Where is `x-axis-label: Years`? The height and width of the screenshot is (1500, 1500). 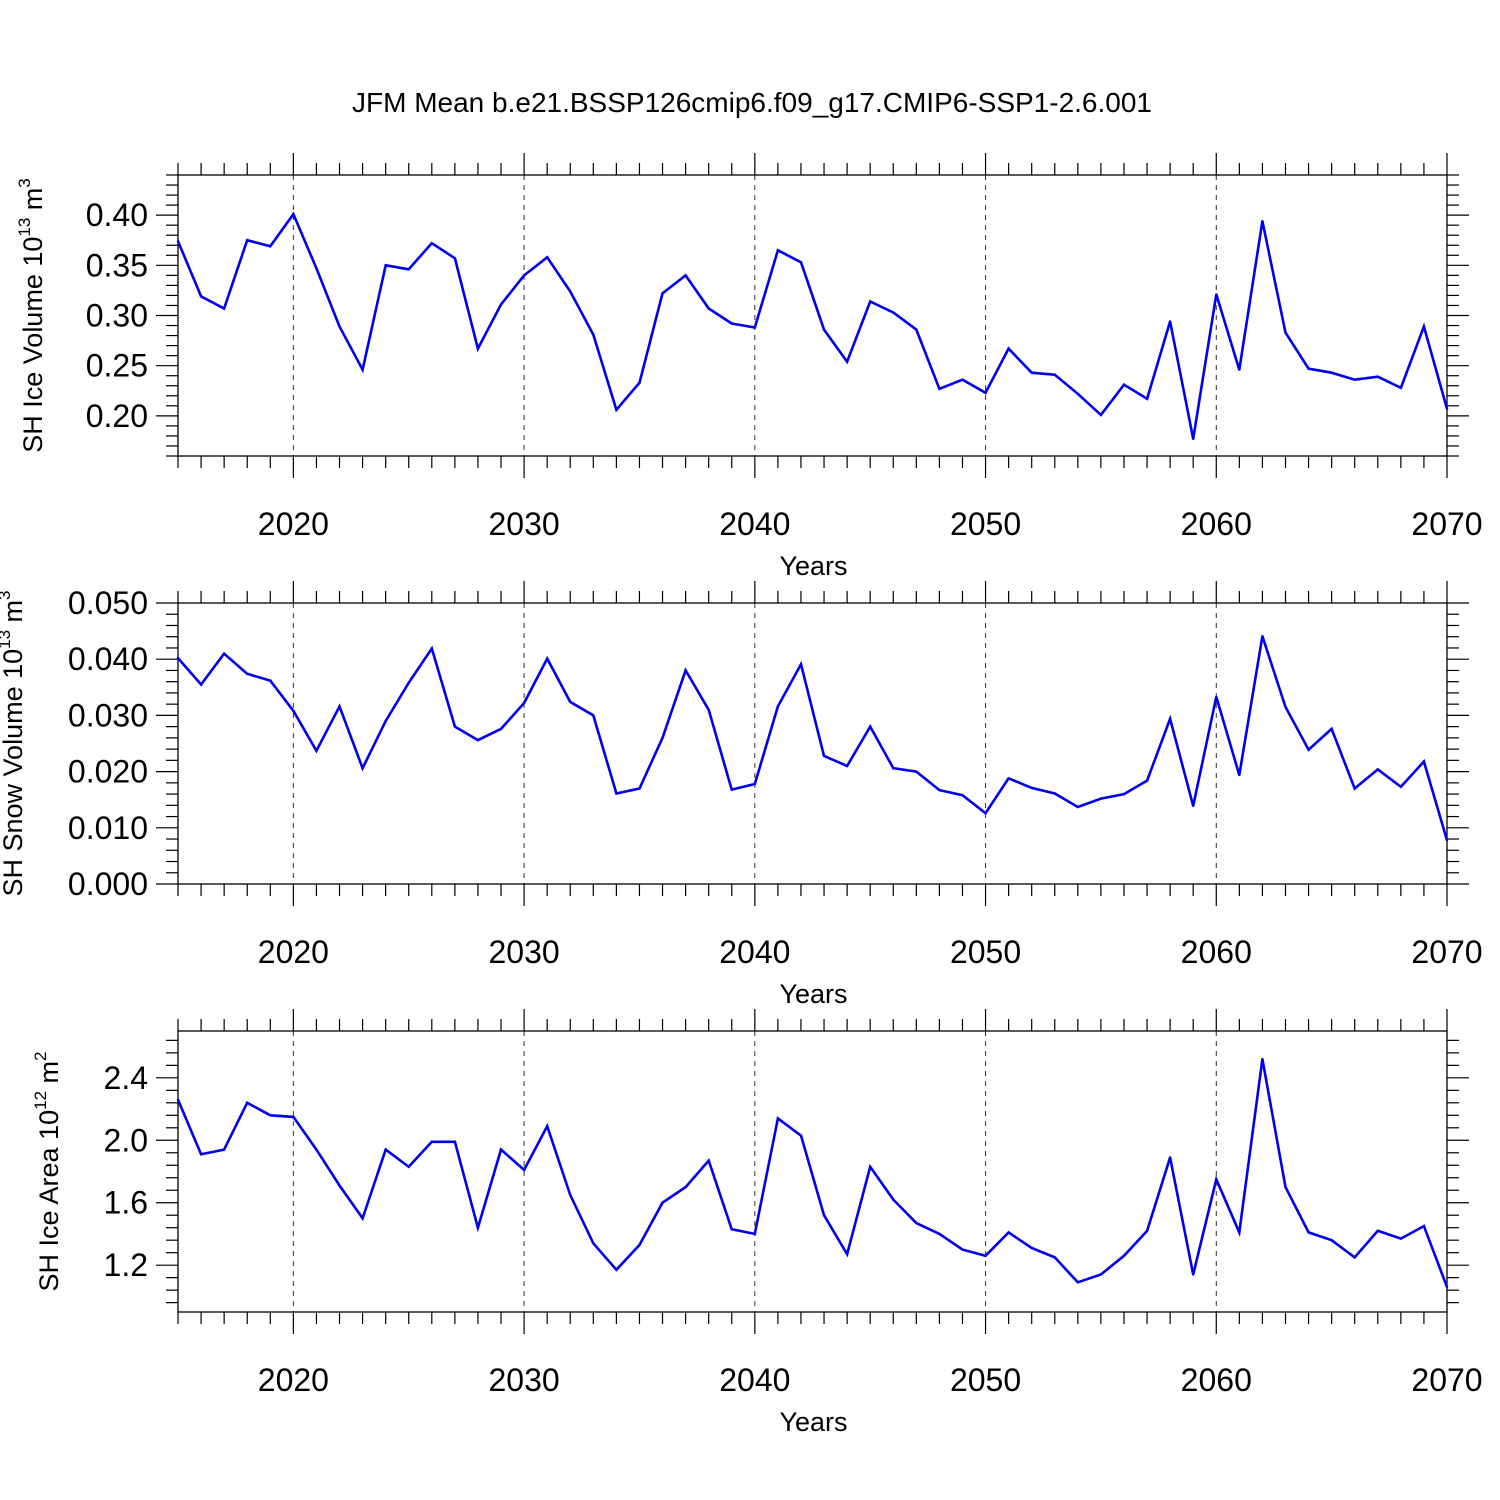
x-axis-label: Years is located at coordinates (813, 1422).